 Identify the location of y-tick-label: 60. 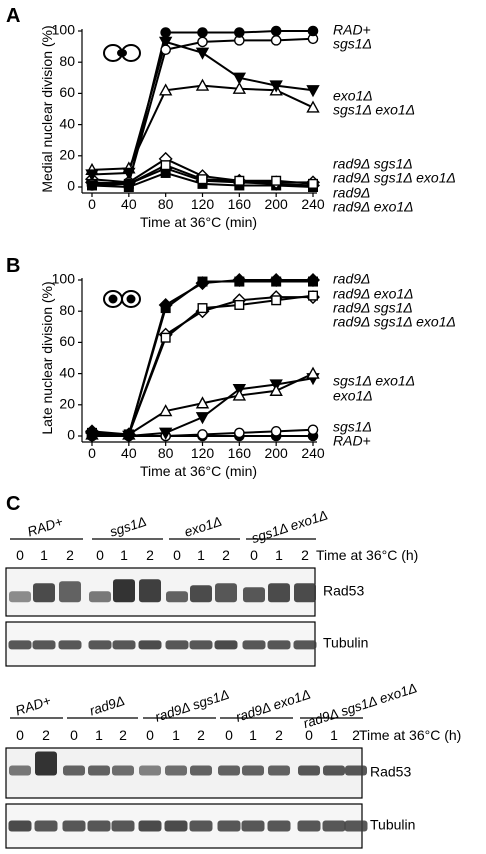
(67, 341).